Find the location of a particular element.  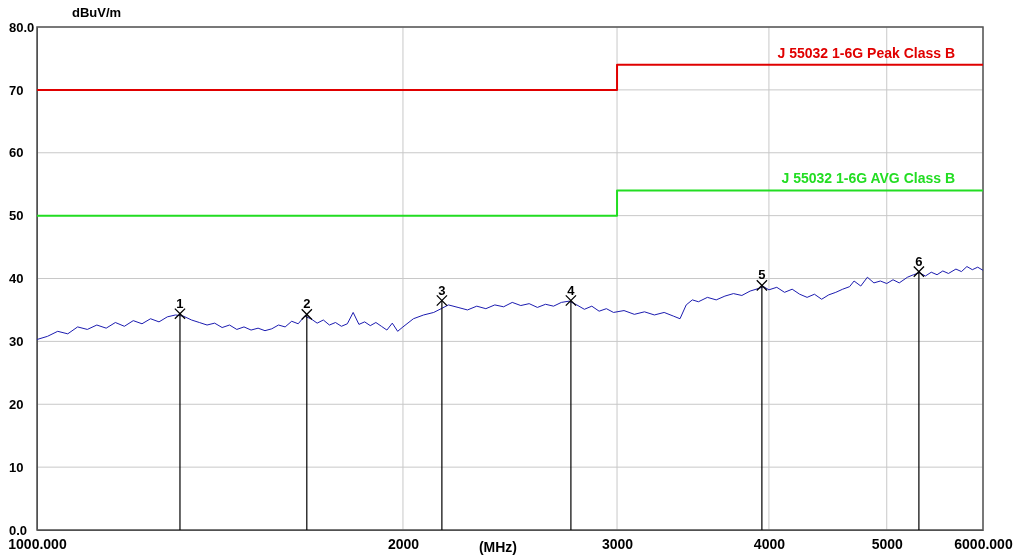

annotation: 5 is located at coordinates (762, 275).